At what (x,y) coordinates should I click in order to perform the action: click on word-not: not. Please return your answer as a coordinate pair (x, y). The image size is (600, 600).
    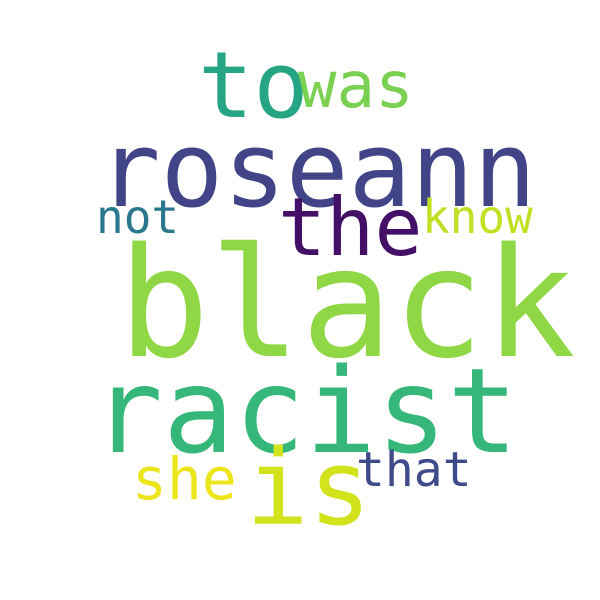
    Looking at the image, I should click on (138, 217).